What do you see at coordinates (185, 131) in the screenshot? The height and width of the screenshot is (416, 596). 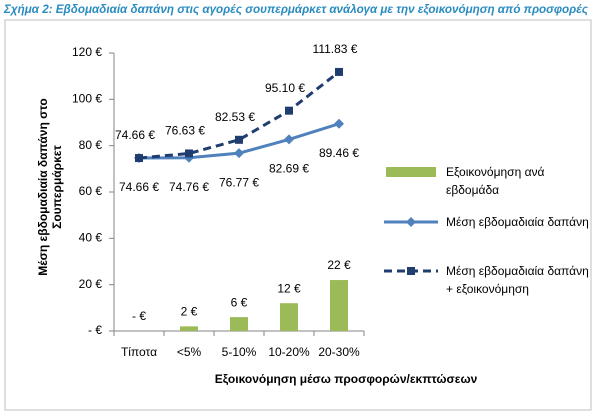 I see `data-label: 76.63 €` at bounding box center [185, 131].